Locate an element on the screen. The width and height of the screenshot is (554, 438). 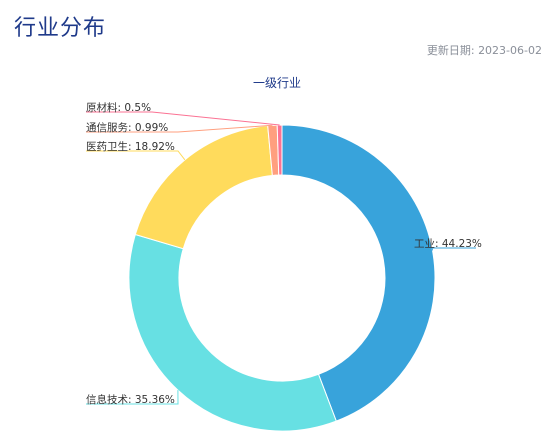
chart-title: 一级行业 is located at coordinates (276, 83).